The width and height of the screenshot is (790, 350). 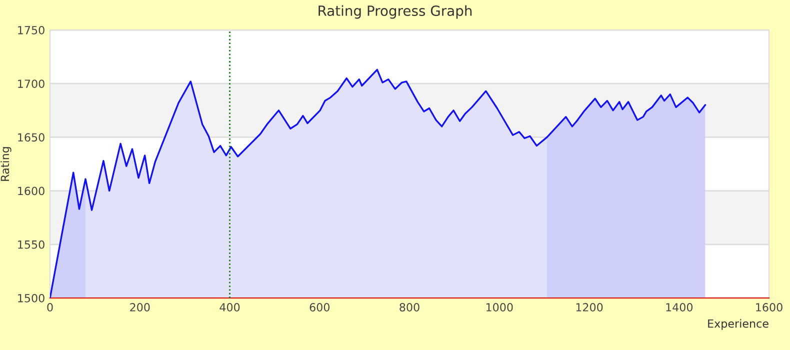 What do you see at coordinates (589, 307) in the screenshot?
I see `x-tick-label: 1200` at bounding box center [589, 307].